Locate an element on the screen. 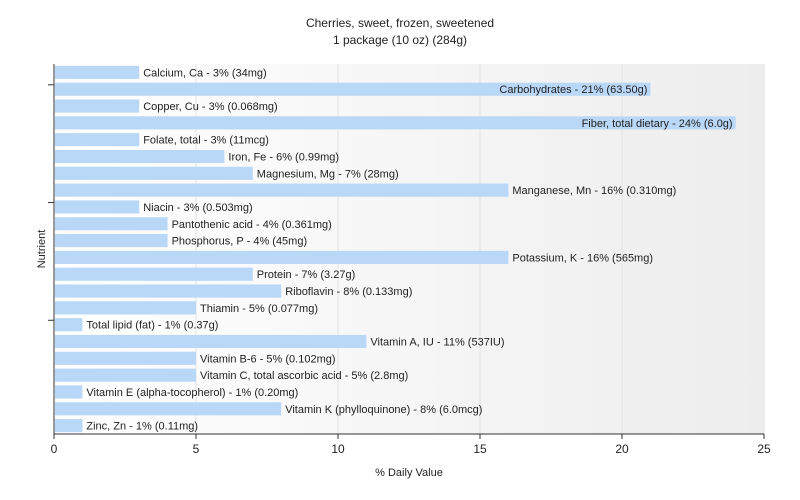  x-tick-label: 0 is located at coordinates (54, 449).